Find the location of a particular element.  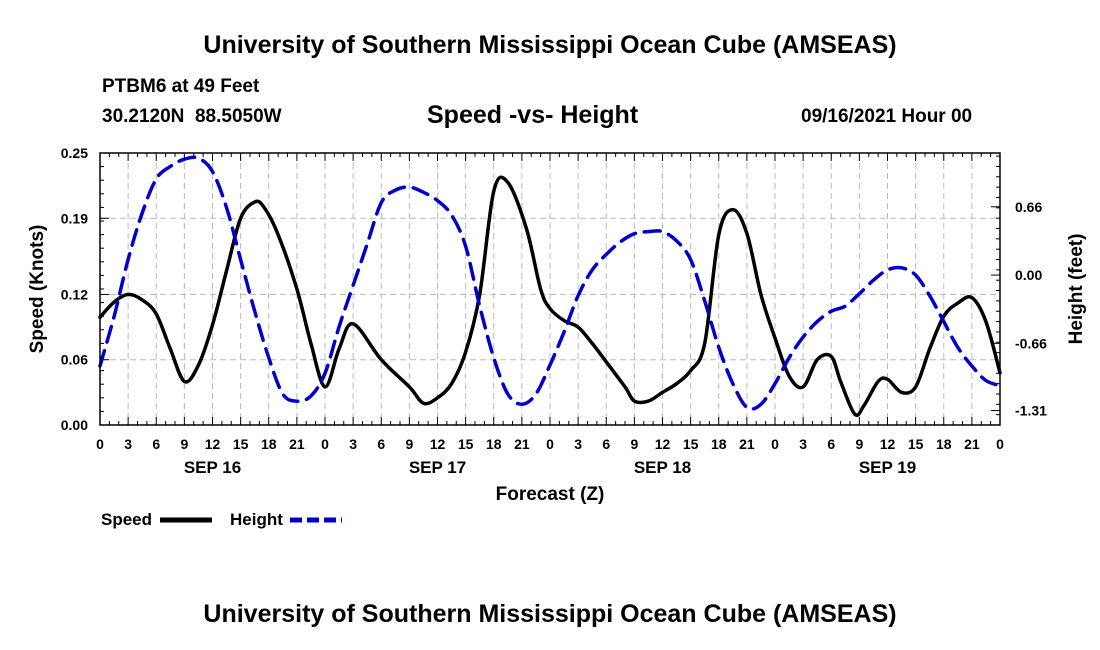

y-tick-label: 0.19 is located at coordinates (74, 218).